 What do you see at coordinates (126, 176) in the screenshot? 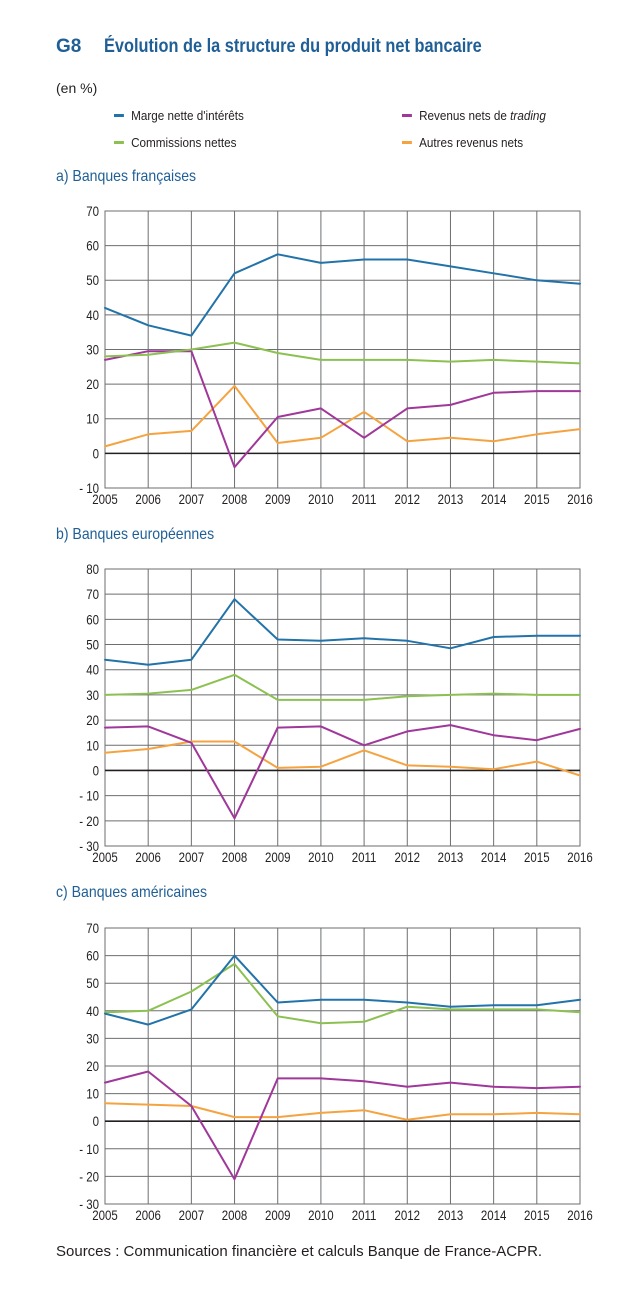
I see `panel-title-a: a) Banques françaises` at bounding box center [126, 176].